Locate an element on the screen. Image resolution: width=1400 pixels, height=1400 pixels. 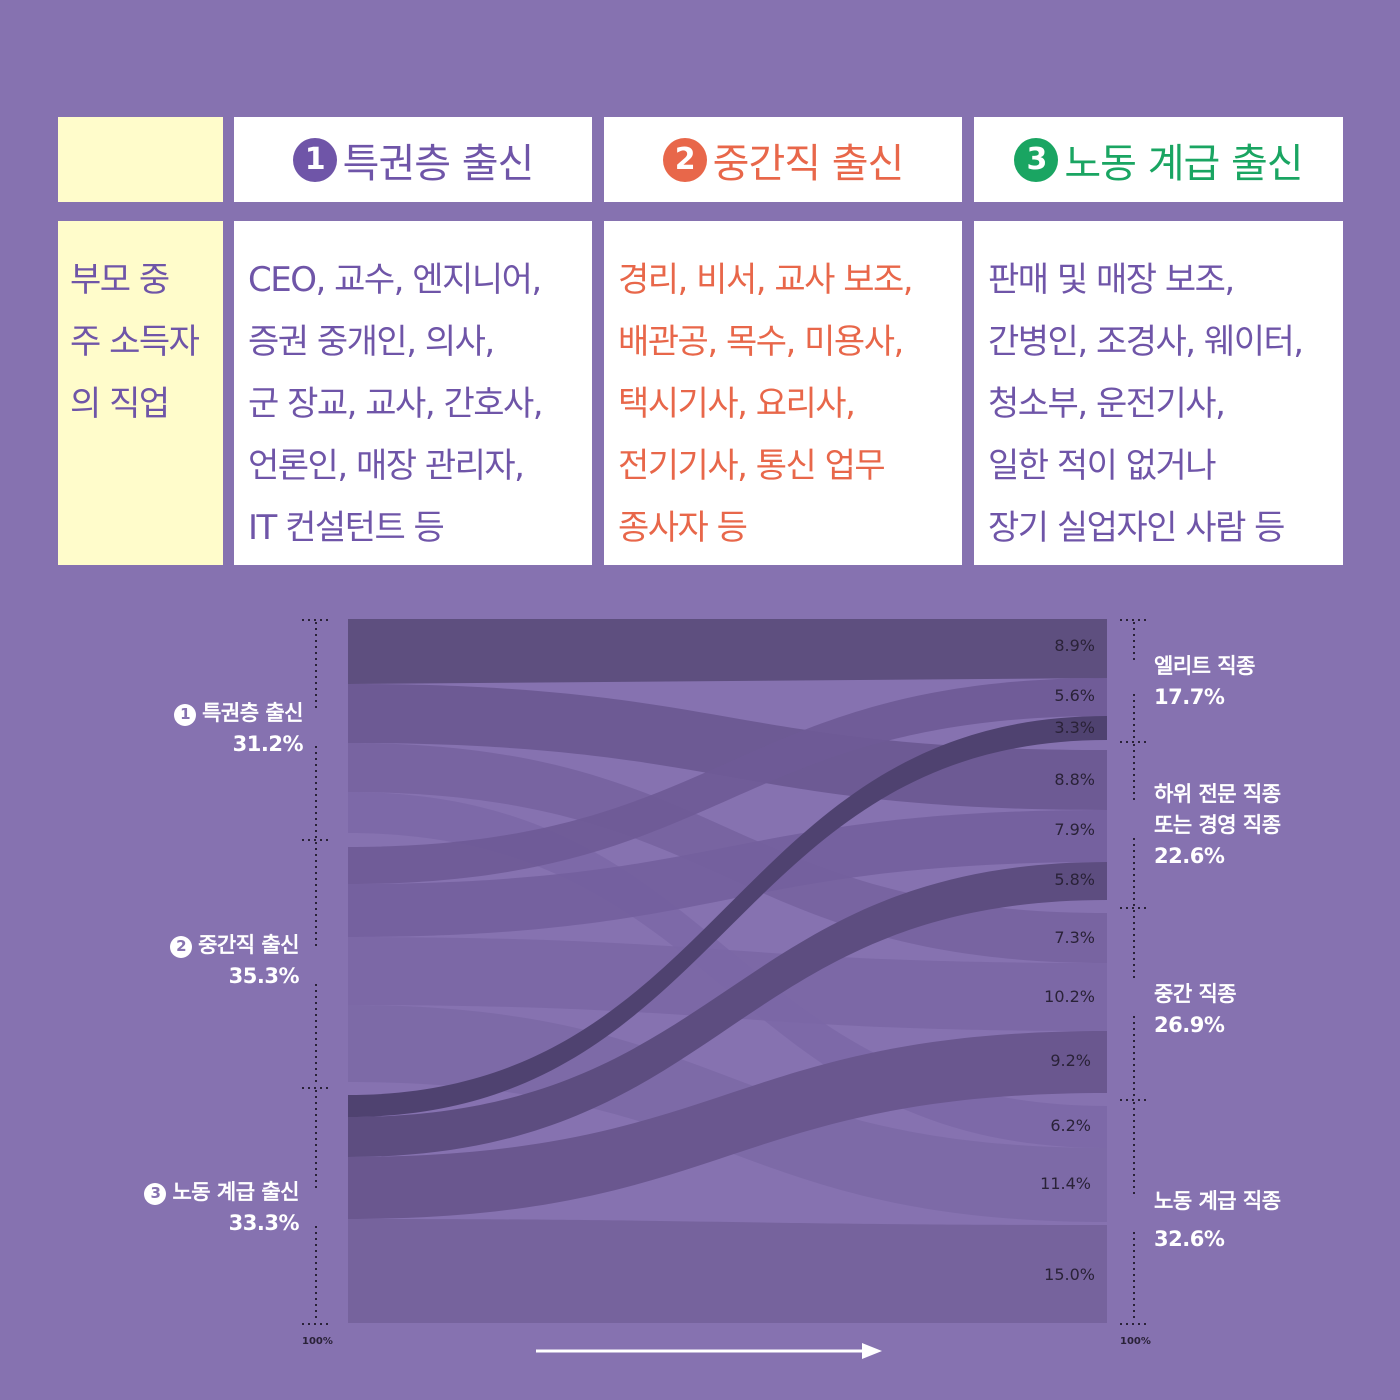
target-label-middle: 중간 직종 26.9% is located at coordinates (1195, 1010).